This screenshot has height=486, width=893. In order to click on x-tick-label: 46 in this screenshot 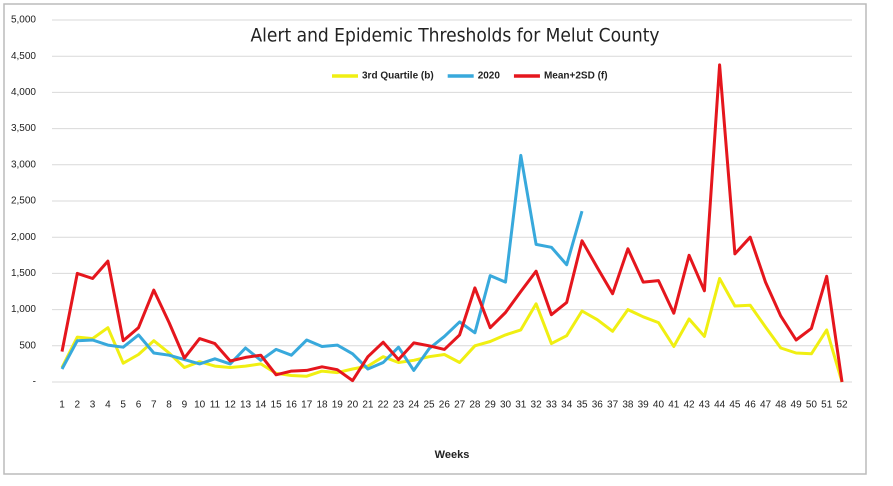, I will do `click(751, 405)`.